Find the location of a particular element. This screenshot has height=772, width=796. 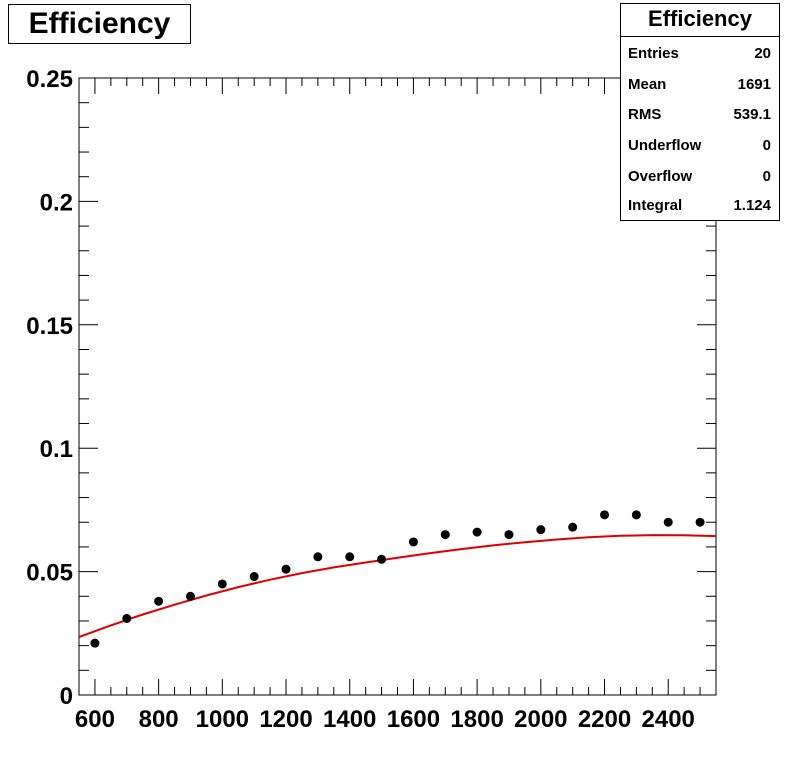

y-tick-label: 0.15 is located at coordinates (49, 326).